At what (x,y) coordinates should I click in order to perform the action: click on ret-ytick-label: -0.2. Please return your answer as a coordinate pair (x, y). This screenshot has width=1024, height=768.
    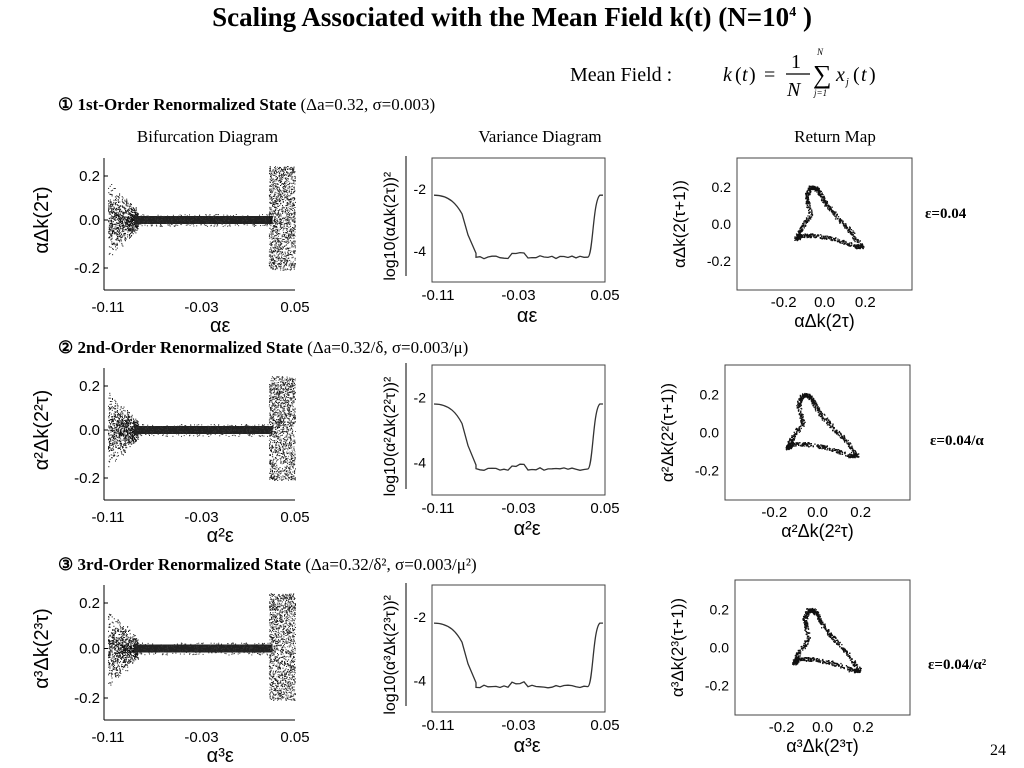
    Looking at the image, I should click on (719, 261).